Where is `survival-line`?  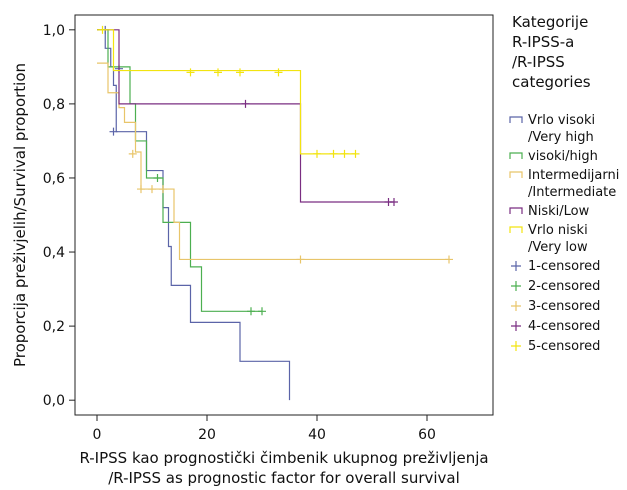
survival-line is located at coordinates (226, 92).